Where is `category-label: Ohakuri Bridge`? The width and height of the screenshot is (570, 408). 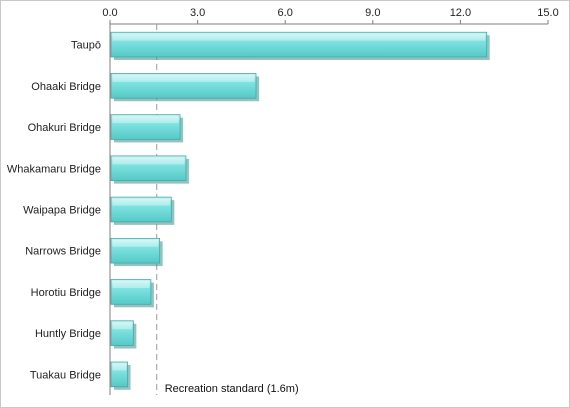 category-label: Ohakuri Bridge is located at coordinates (64, 128).